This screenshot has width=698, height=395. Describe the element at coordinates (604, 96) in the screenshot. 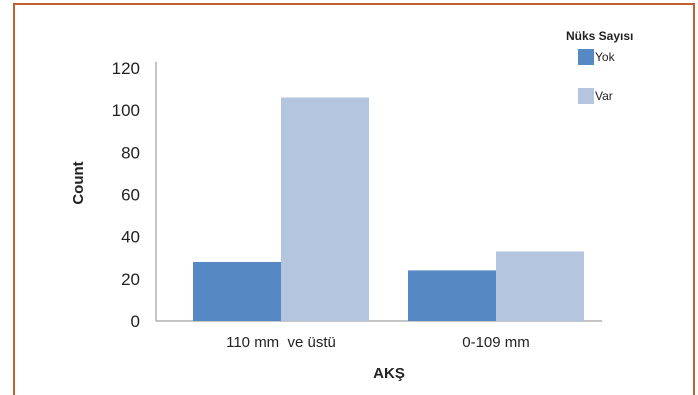

I see `legend-label-var: Var` at that location.